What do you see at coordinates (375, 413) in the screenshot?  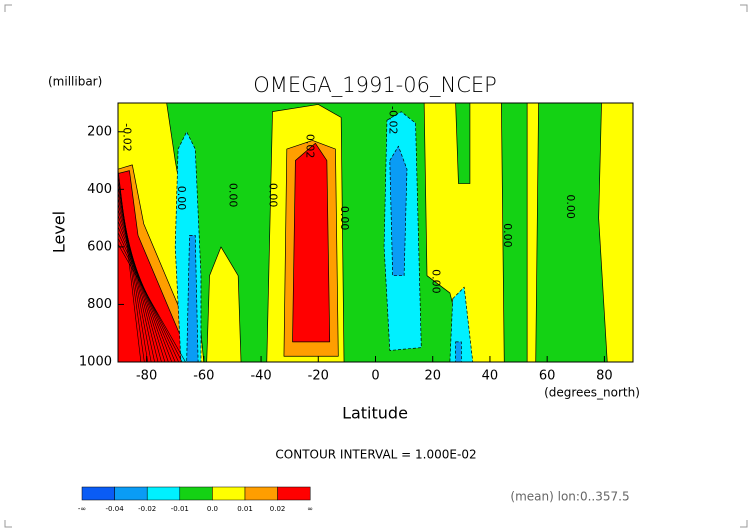 I see `x-axis-label: Latitude` at bounding box center [375, 413].